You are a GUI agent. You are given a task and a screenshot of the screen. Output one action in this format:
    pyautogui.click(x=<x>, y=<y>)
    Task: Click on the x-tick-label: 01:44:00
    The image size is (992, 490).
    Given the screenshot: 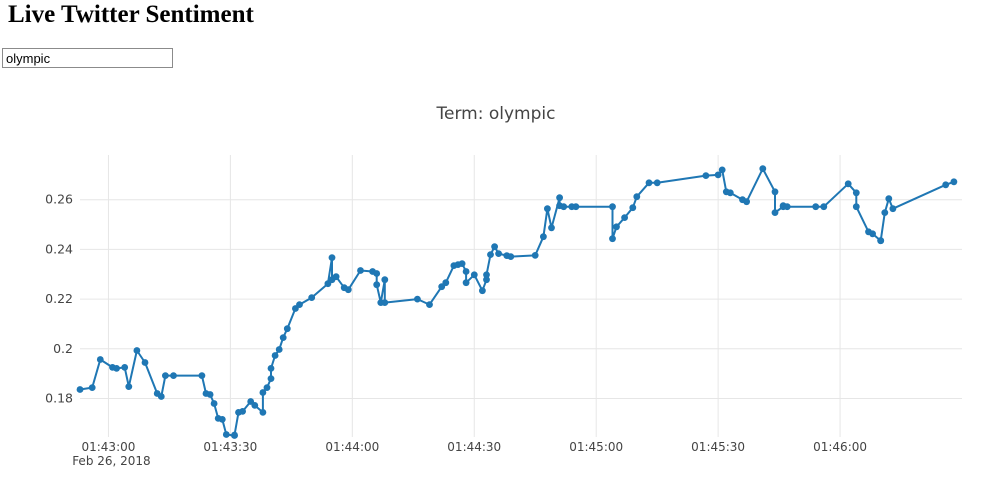 What is the action you would take?
    pyautogui.click(x=352, y=447)
    